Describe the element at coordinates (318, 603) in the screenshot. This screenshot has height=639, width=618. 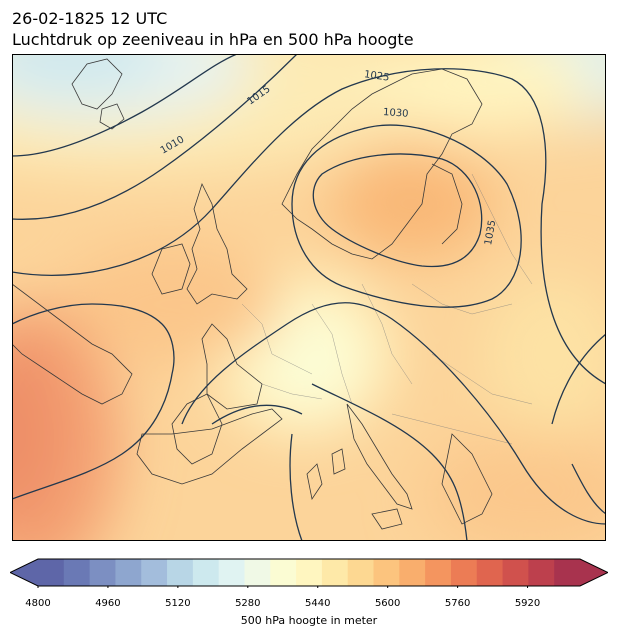
I see `colorbar-tick-label: 5440` at that location.